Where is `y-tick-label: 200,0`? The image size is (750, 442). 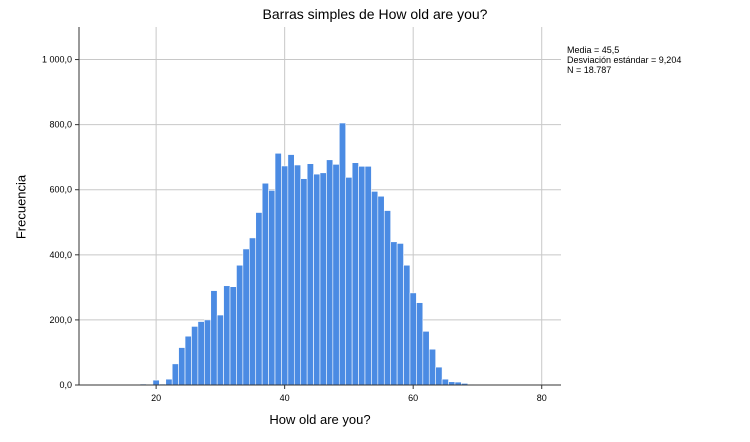 y-tick-label: 200,0 is located at coordinates (60, 320).